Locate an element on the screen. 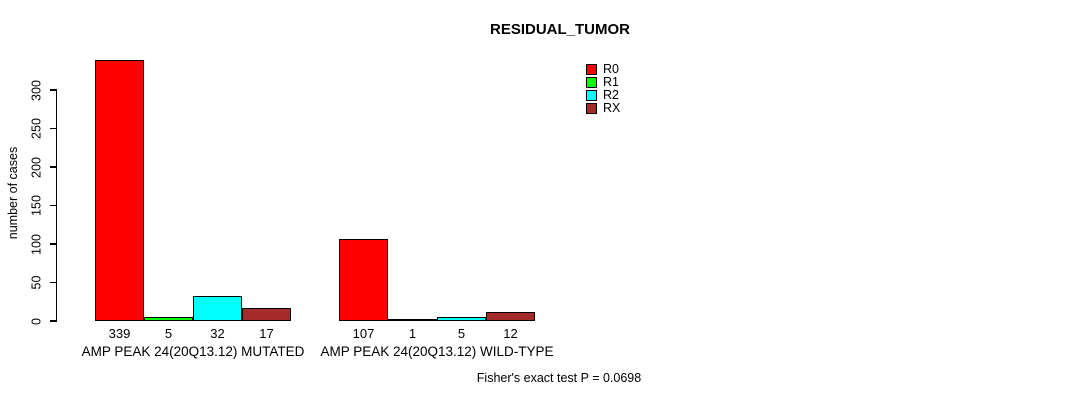  bar-value-label: 1 is located at coordinates (412, 333).